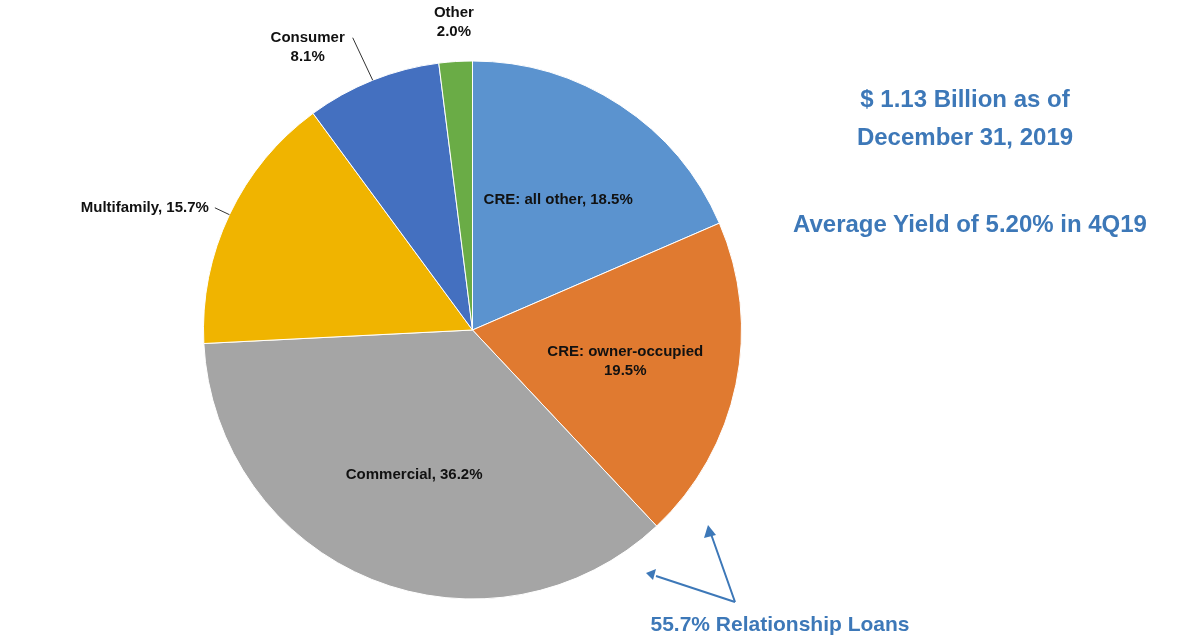 The image size is (1182, 644). Describe the element at coordinates (780, 624) in the screenshot. I see `text: 55.7% Relationship Loans` at that location.